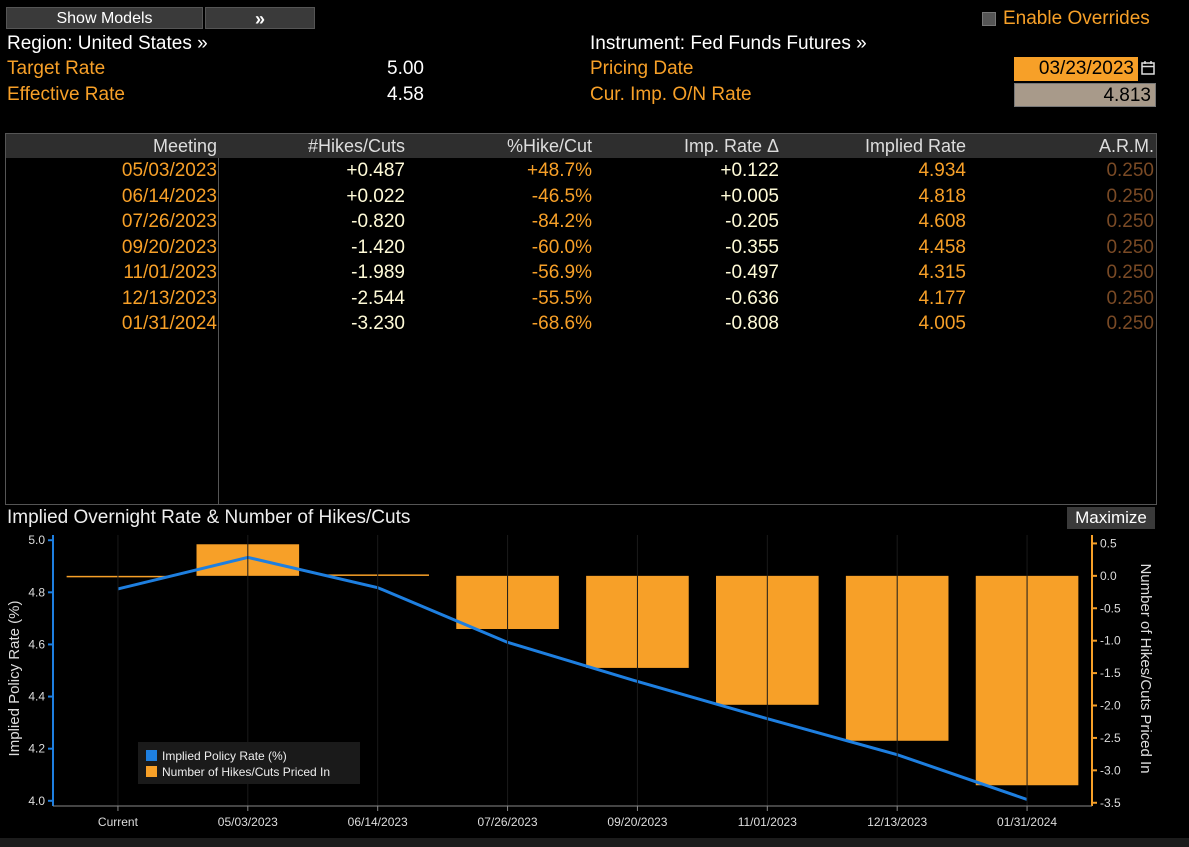 The width and height of the screenshot is (1189, 847). Describe the element at coordinates (1076, 69) in the screenshot. I see `pricing-date-input: 03/23/2023` at that location.